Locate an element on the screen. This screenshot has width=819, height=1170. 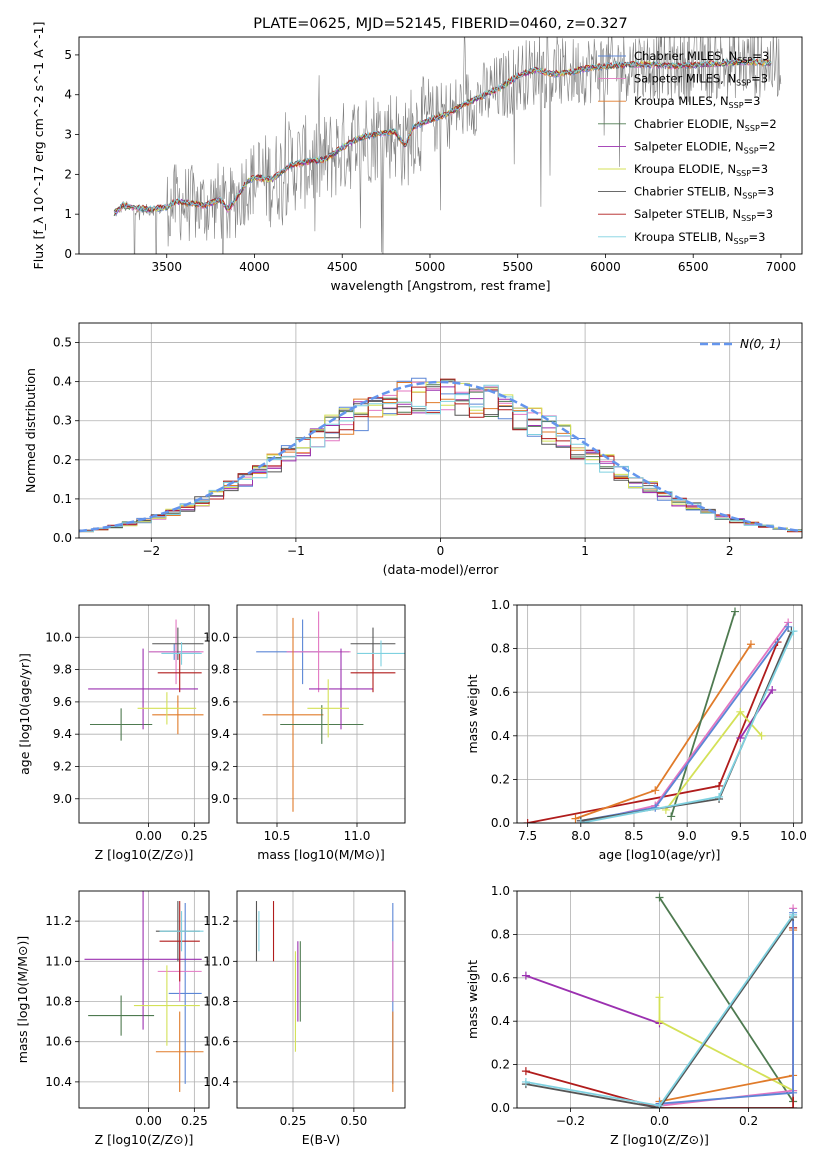
y-tick-label: 10.8 is located at coordinates (216, 1002).